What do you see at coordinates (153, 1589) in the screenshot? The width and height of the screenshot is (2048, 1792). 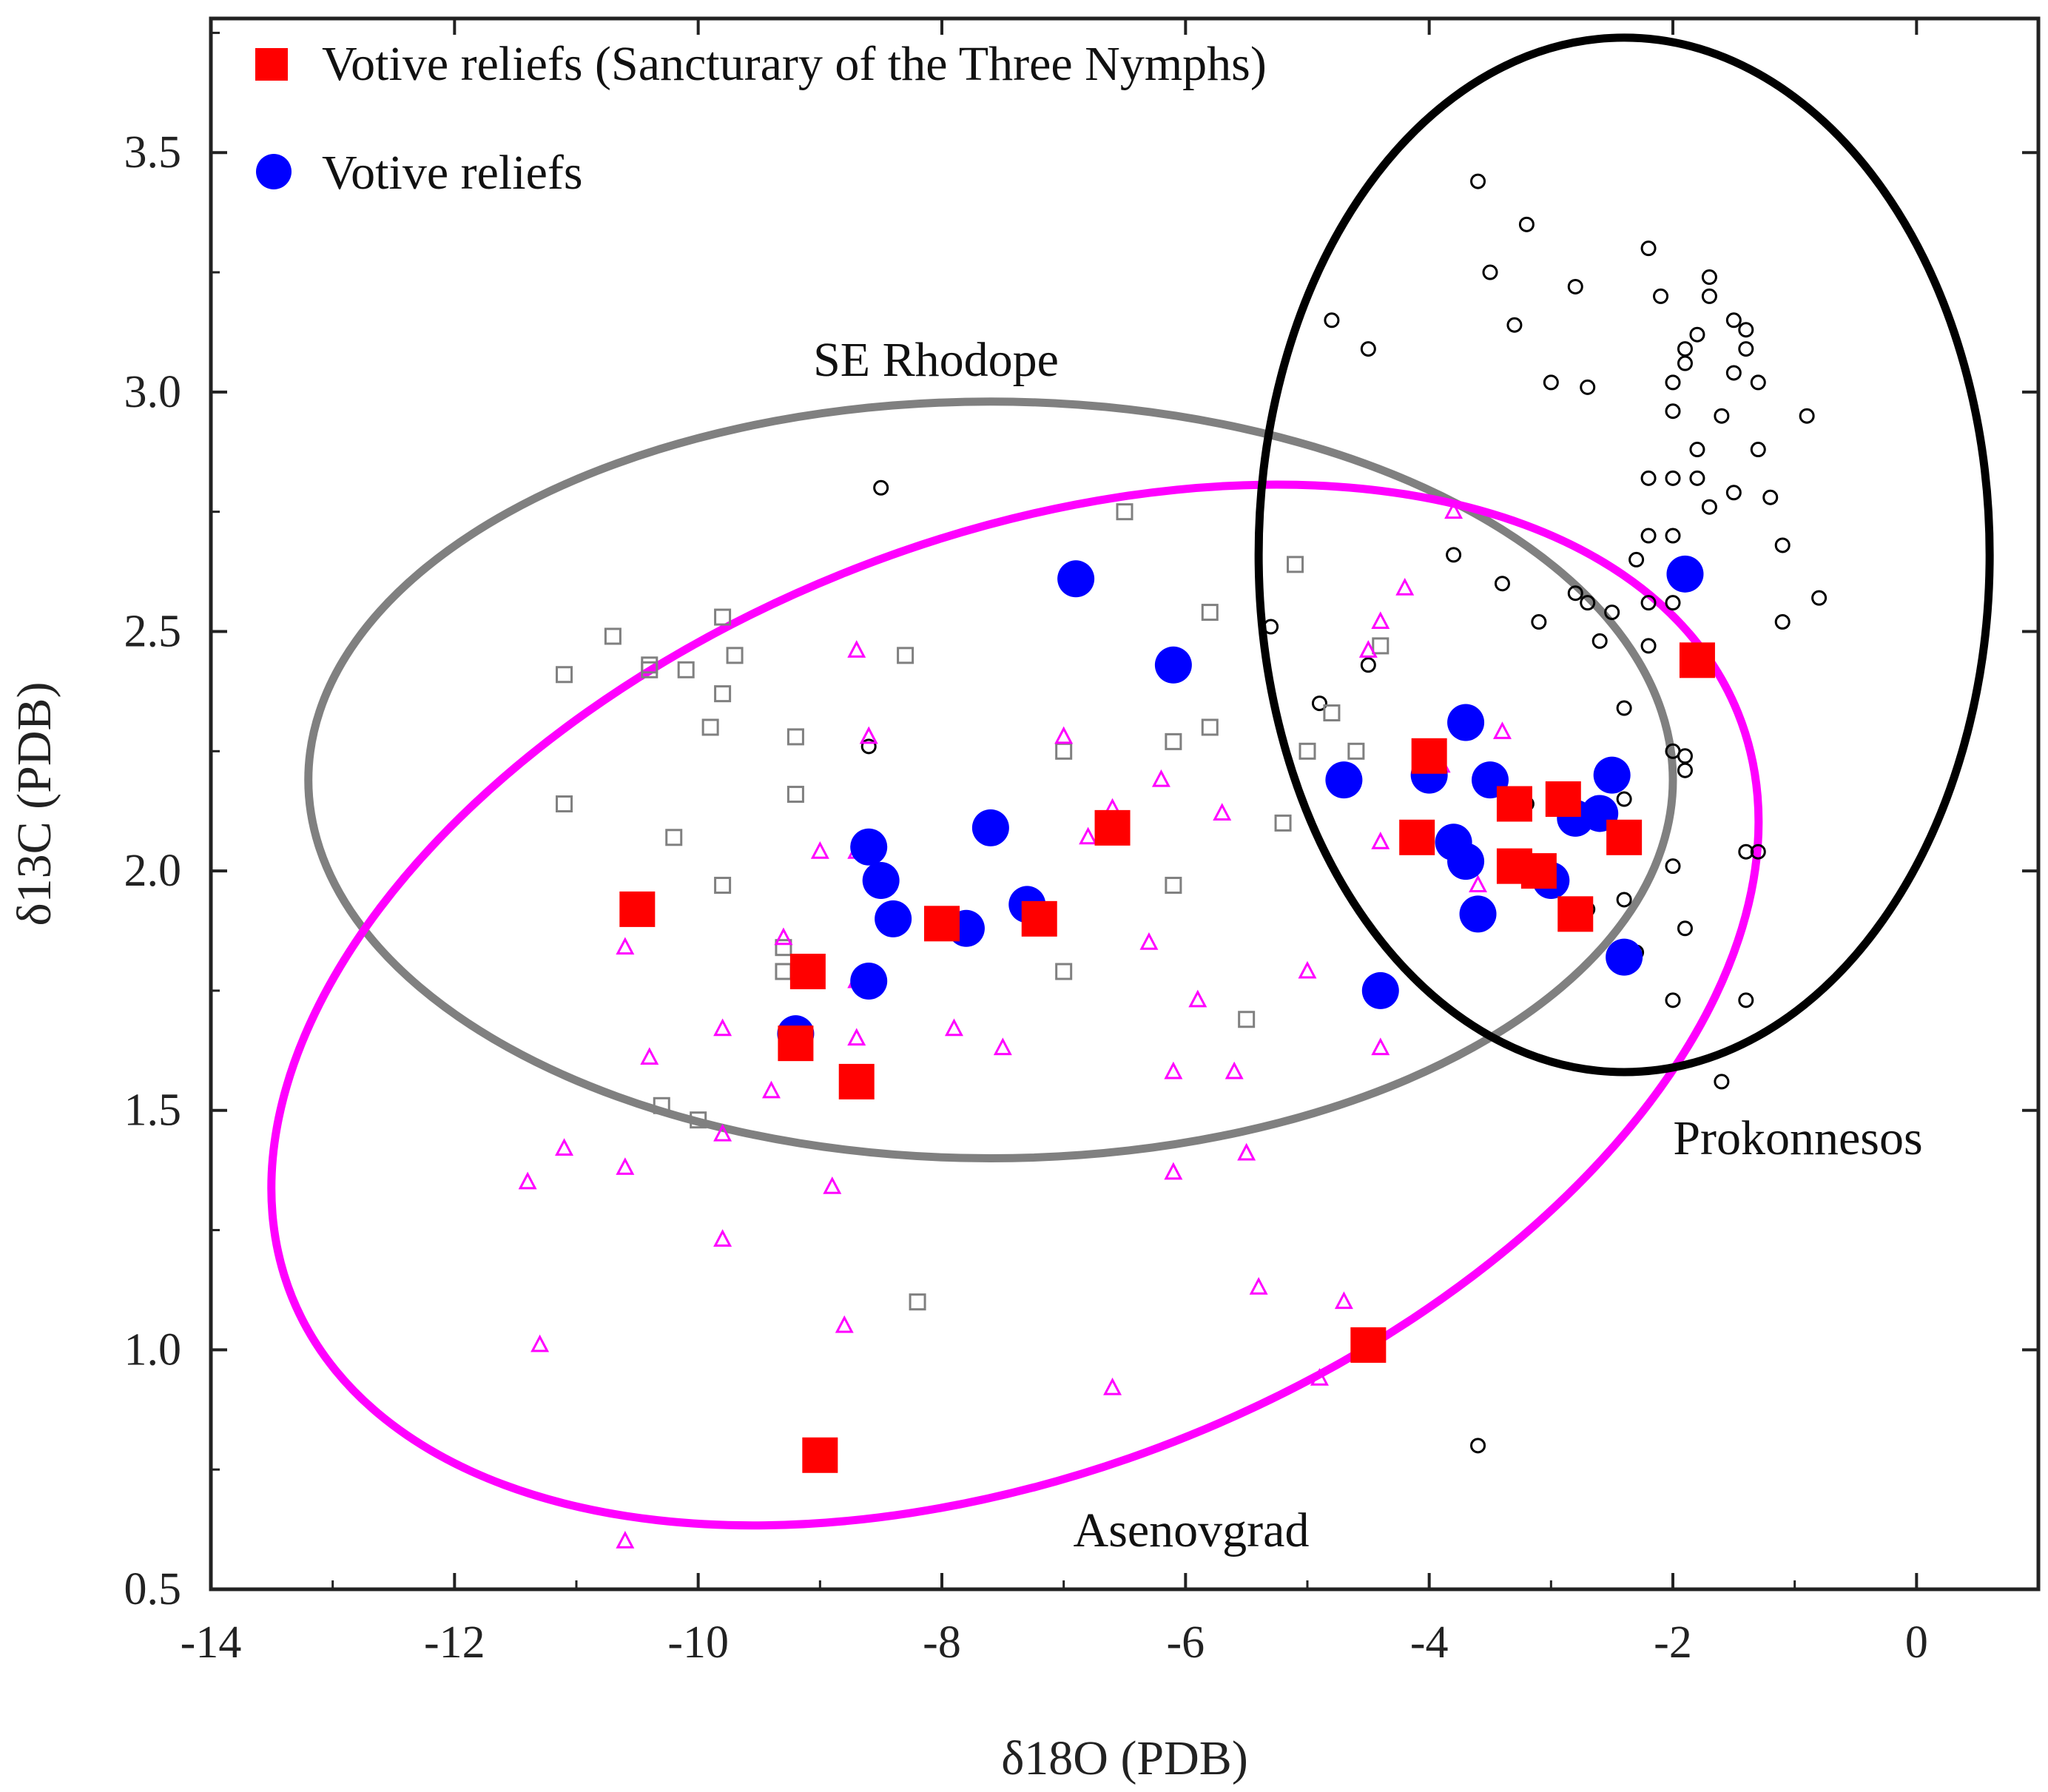 I see `y-tick-label: 0.5` at bounding box center [153, 1589].